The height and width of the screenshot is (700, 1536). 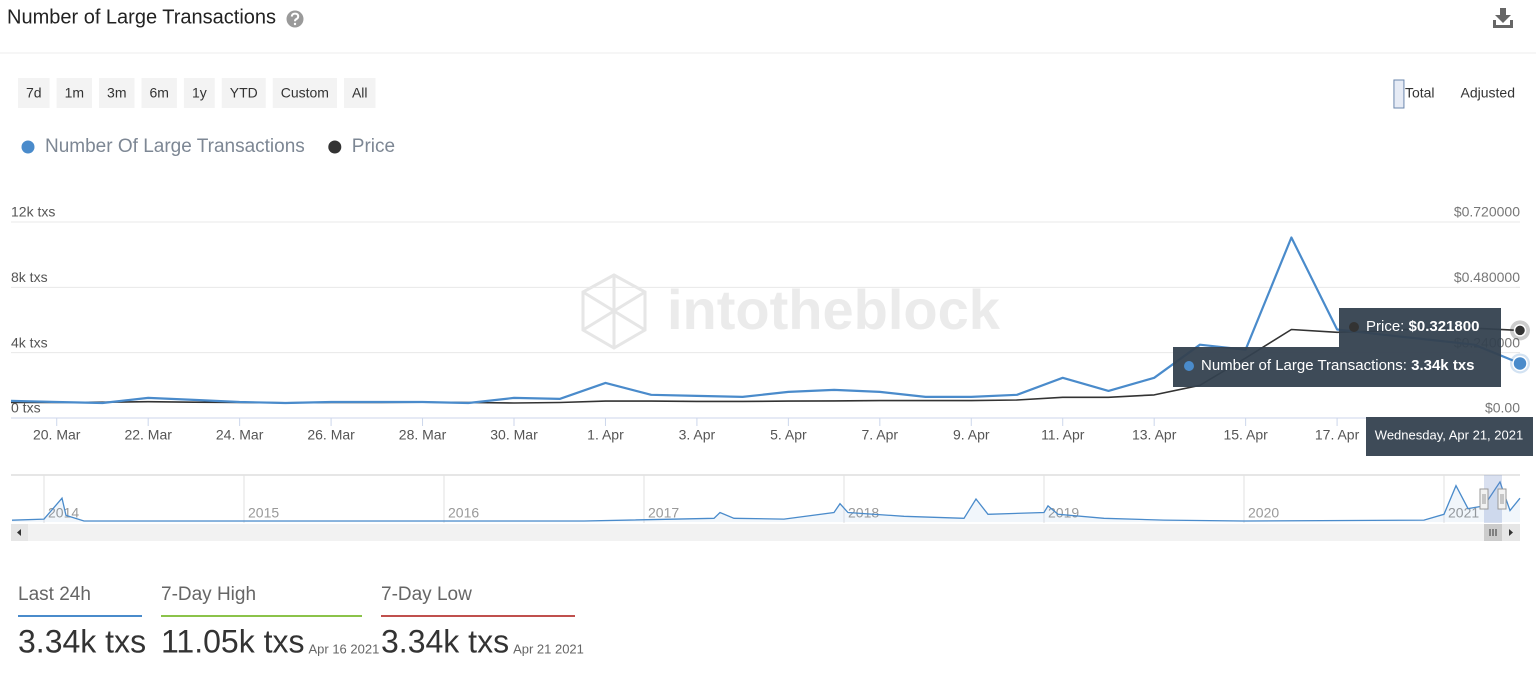 I want to click on navigator-tick-label: 2019, so click(x=1063, y=513).